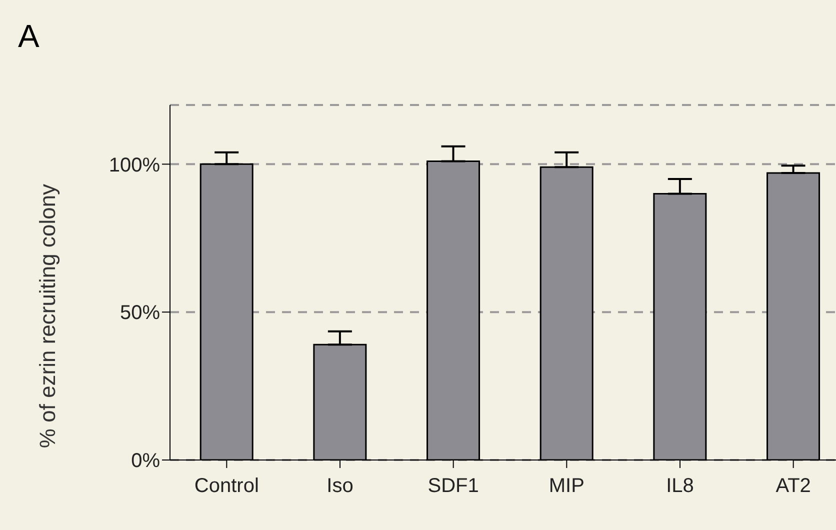  I want to click on x-tick-label: Control, so click(226, 486).